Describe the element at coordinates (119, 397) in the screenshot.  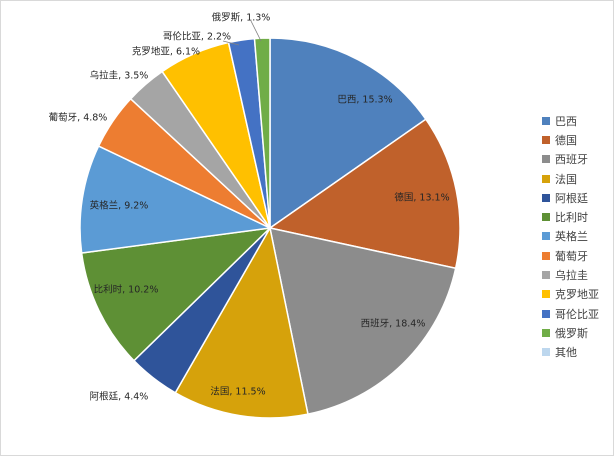
I see `data-label: 阿根廷, 4.4%` at that location.